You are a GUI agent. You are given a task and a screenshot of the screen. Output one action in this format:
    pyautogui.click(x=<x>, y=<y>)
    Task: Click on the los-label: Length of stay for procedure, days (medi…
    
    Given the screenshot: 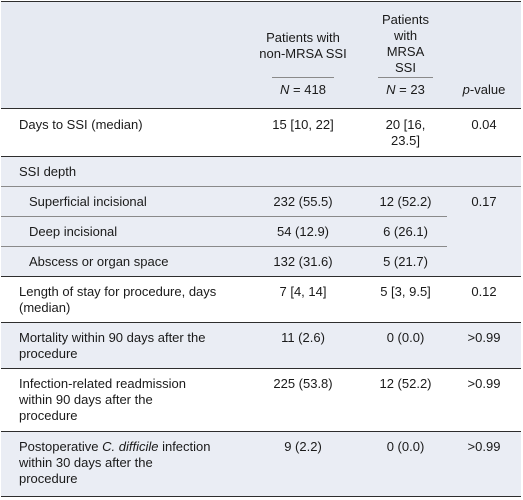 What is the action you would take?
    pyautogui.click(x=121, y=299)
    